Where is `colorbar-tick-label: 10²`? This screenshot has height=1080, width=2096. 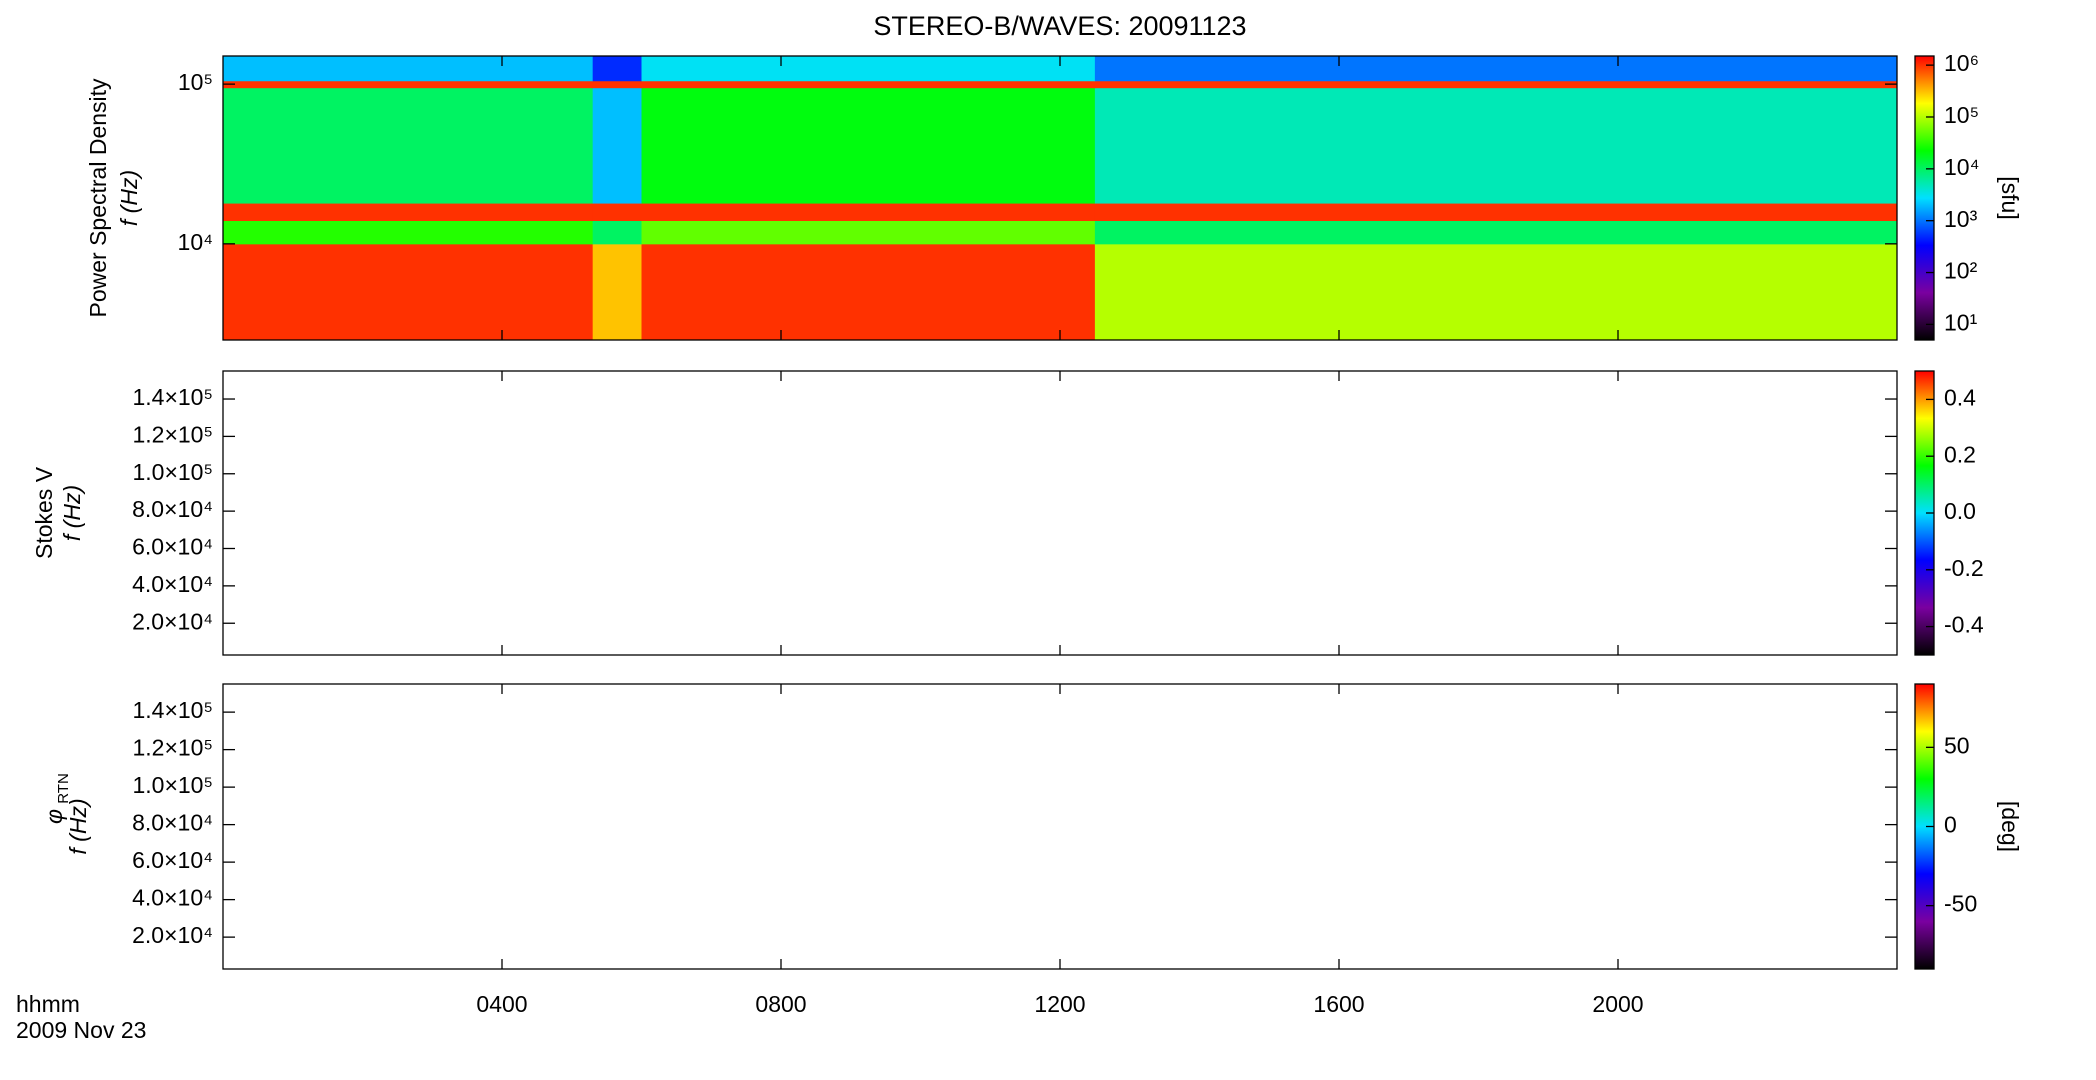 colorbar-tick-label: 10² is located at coordinates (1961, 271).